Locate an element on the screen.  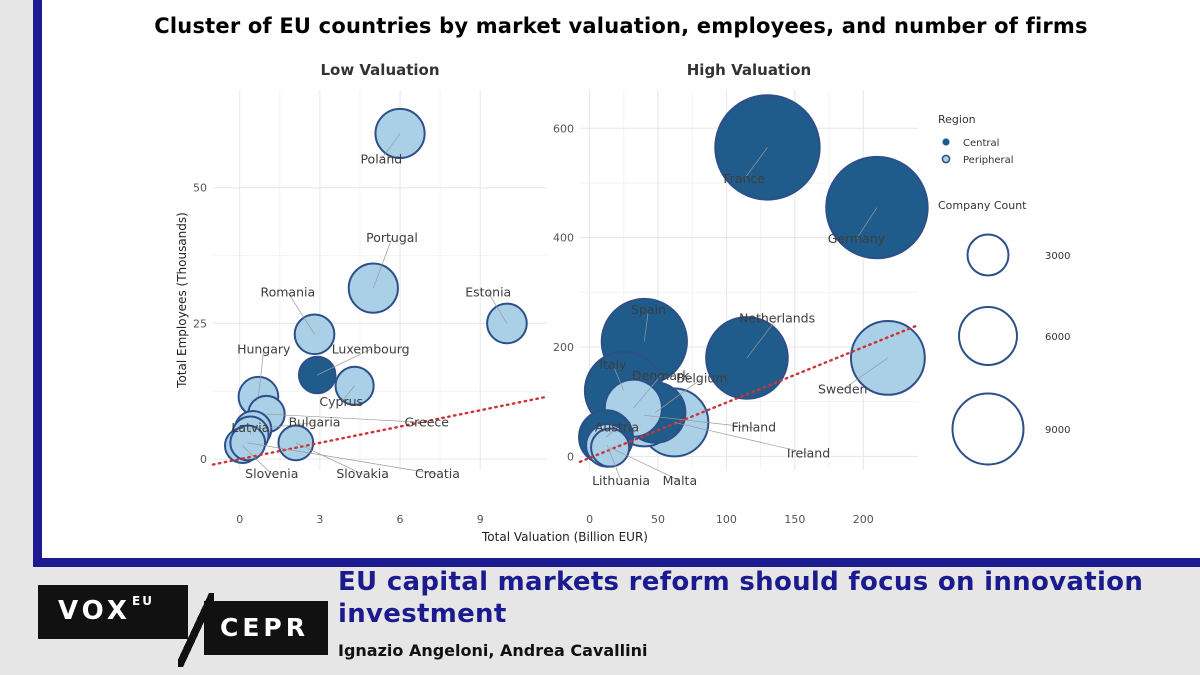
vox-logo-box: VOX EU is located at coordinates (113, 612).